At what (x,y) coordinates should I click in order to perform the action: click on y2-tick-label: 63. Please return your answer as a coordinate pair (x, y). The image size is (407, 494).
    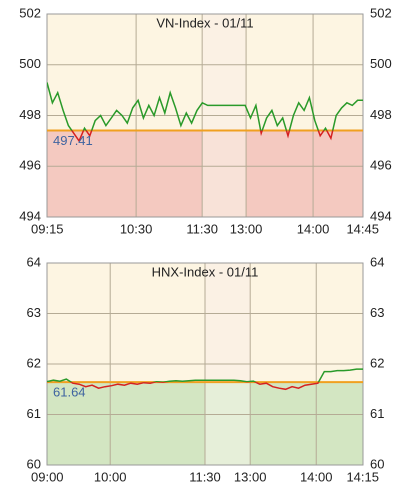
    Looking at the image, I should click on (377, 312).